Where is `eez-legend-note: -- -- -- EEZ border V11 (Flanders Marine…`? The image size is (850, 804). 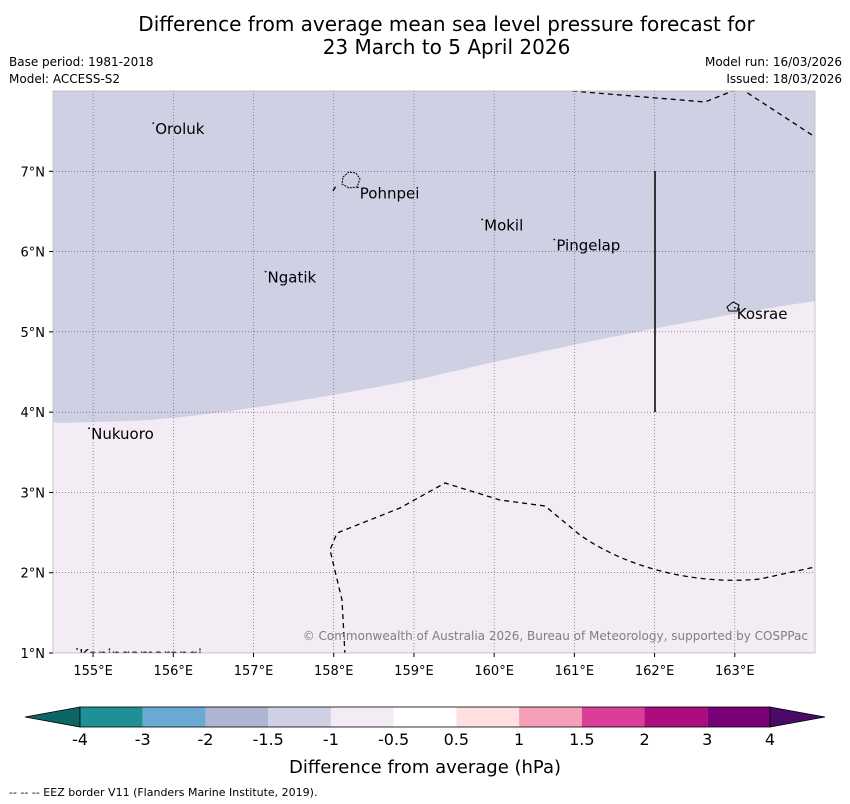 eez-legend-note: -- -- -- EEZ border V11 (Flanders Marine… is located at coordinates (163, 792).